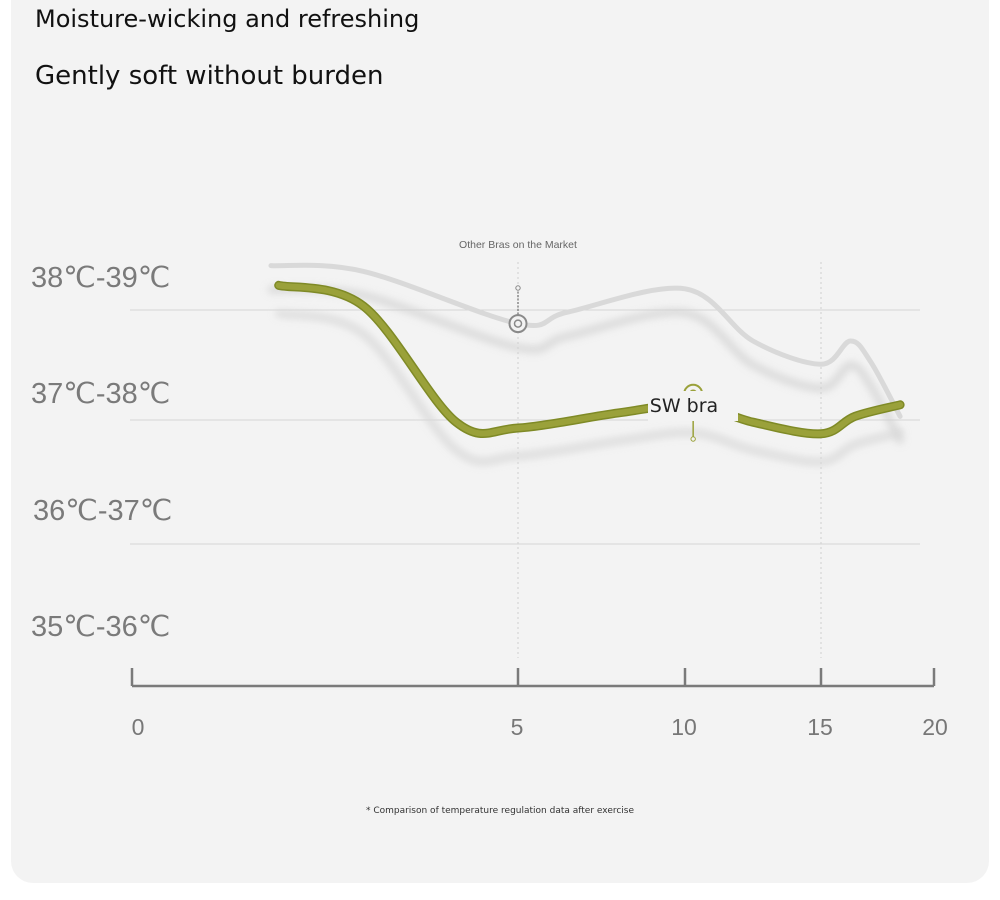 The height and width of the screenshot is (900, 1000). I want to click on x-tick-label: 20, so click(935, 727).